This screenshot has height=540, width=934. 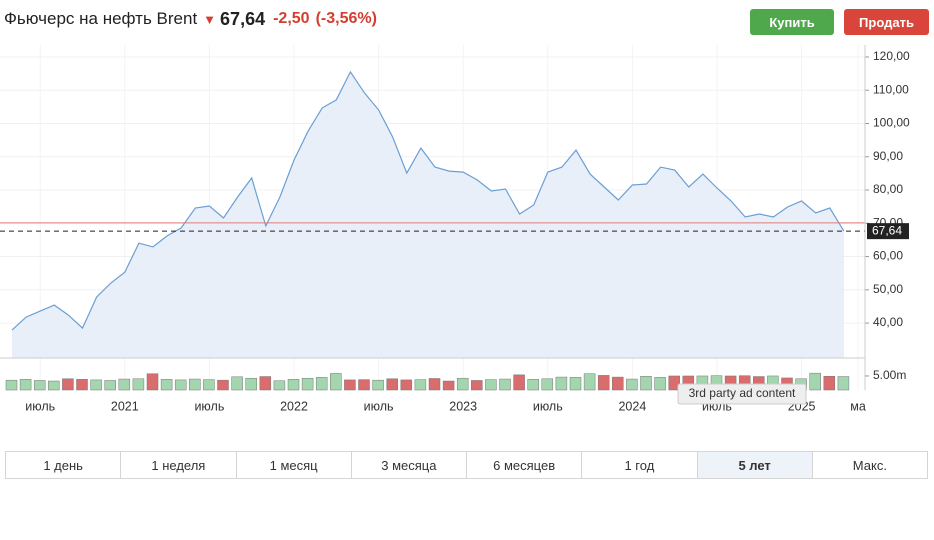 What do you see at coordinates (888, 289) in the screenshot?
I see `y-tick-label: 50,00` at bounding box center [888, 289].